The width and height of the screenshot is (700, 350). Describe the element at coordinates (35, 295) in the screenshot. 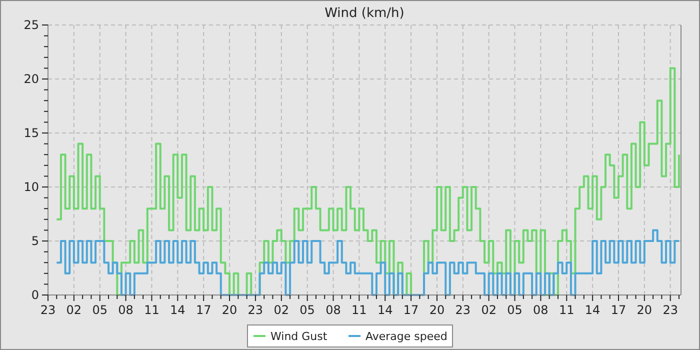

I see `y-tick-label: 0` at that location.